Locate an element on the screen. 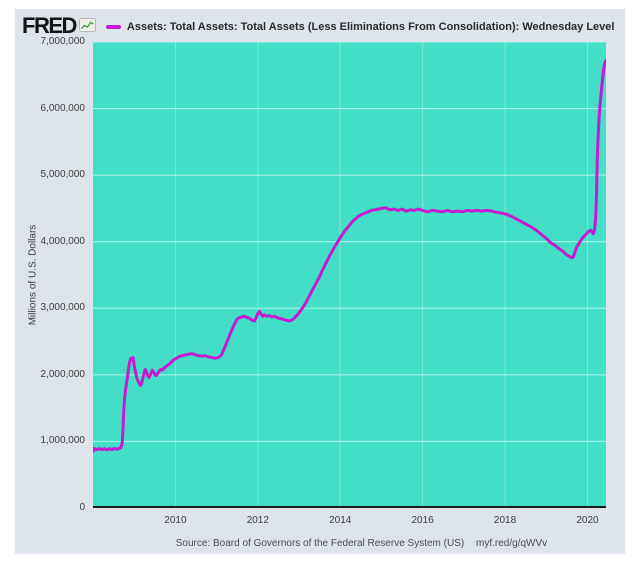 The image size is (640, 568). y-tick-label: 1,000,000 is located at coordinates (63, 441).